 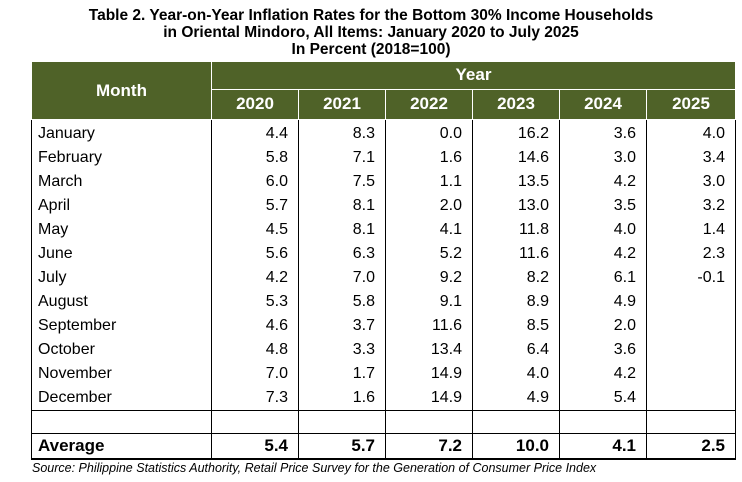 What do you see at coordinates (429, 254) in the screenshot?
I see `value-cell: 5.2` at bounding box center [429, 254].